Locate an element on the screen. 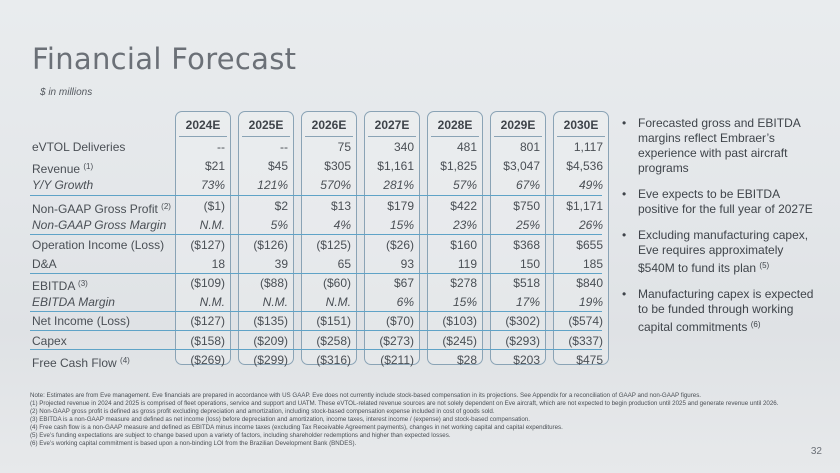 The height and width of the screenshot is (473, 840). row-label: eVTOL Deliveries is located at coordinates (78, 147).